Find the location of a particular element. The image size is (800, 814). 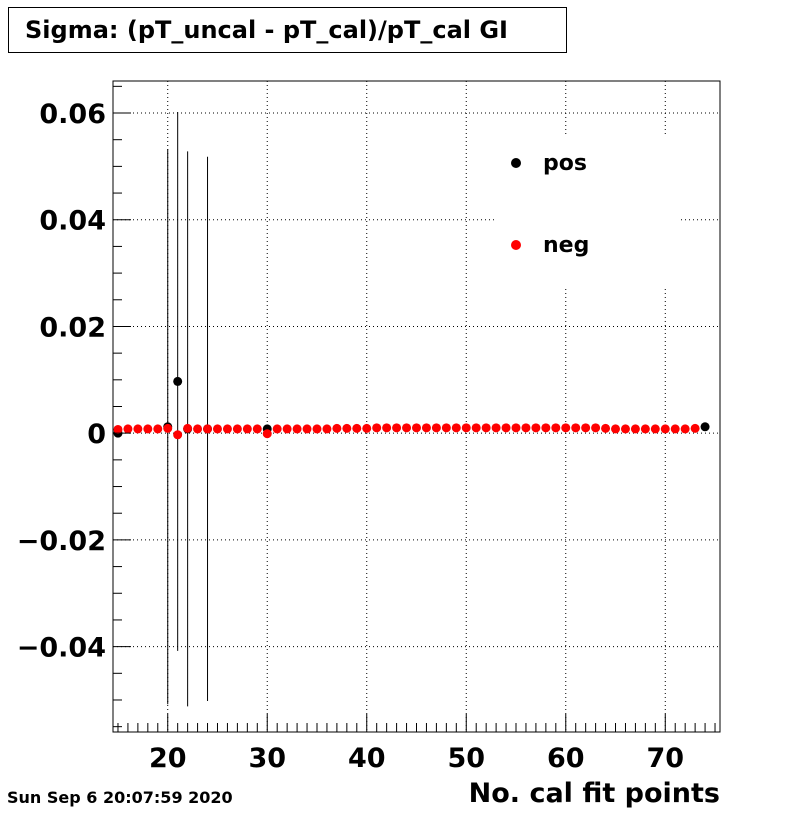

y-tick-label: 0 is located at coordinates (96, 434).